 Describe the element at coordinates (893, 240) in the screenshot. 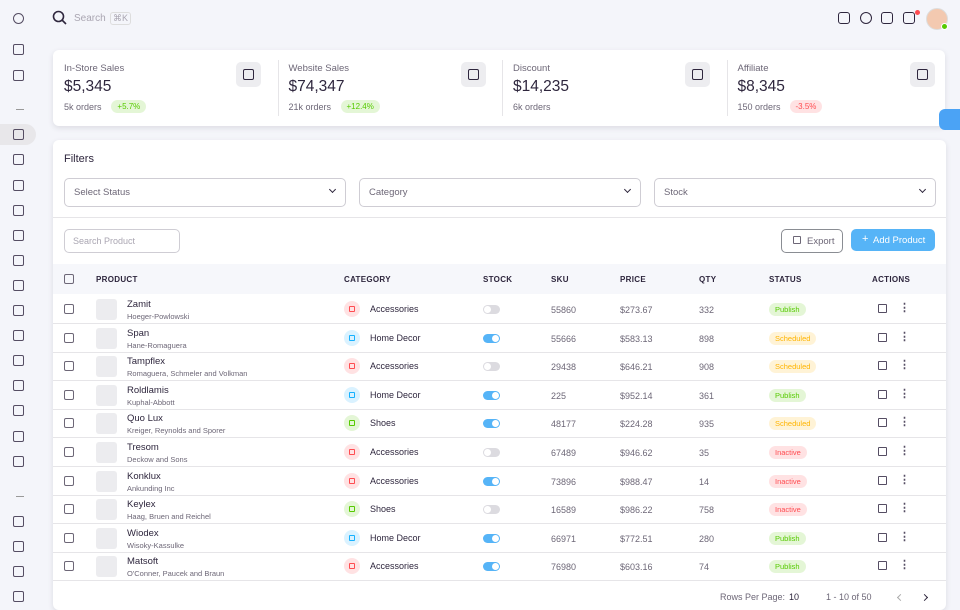

I see `add-button: Add Product +` at that location.